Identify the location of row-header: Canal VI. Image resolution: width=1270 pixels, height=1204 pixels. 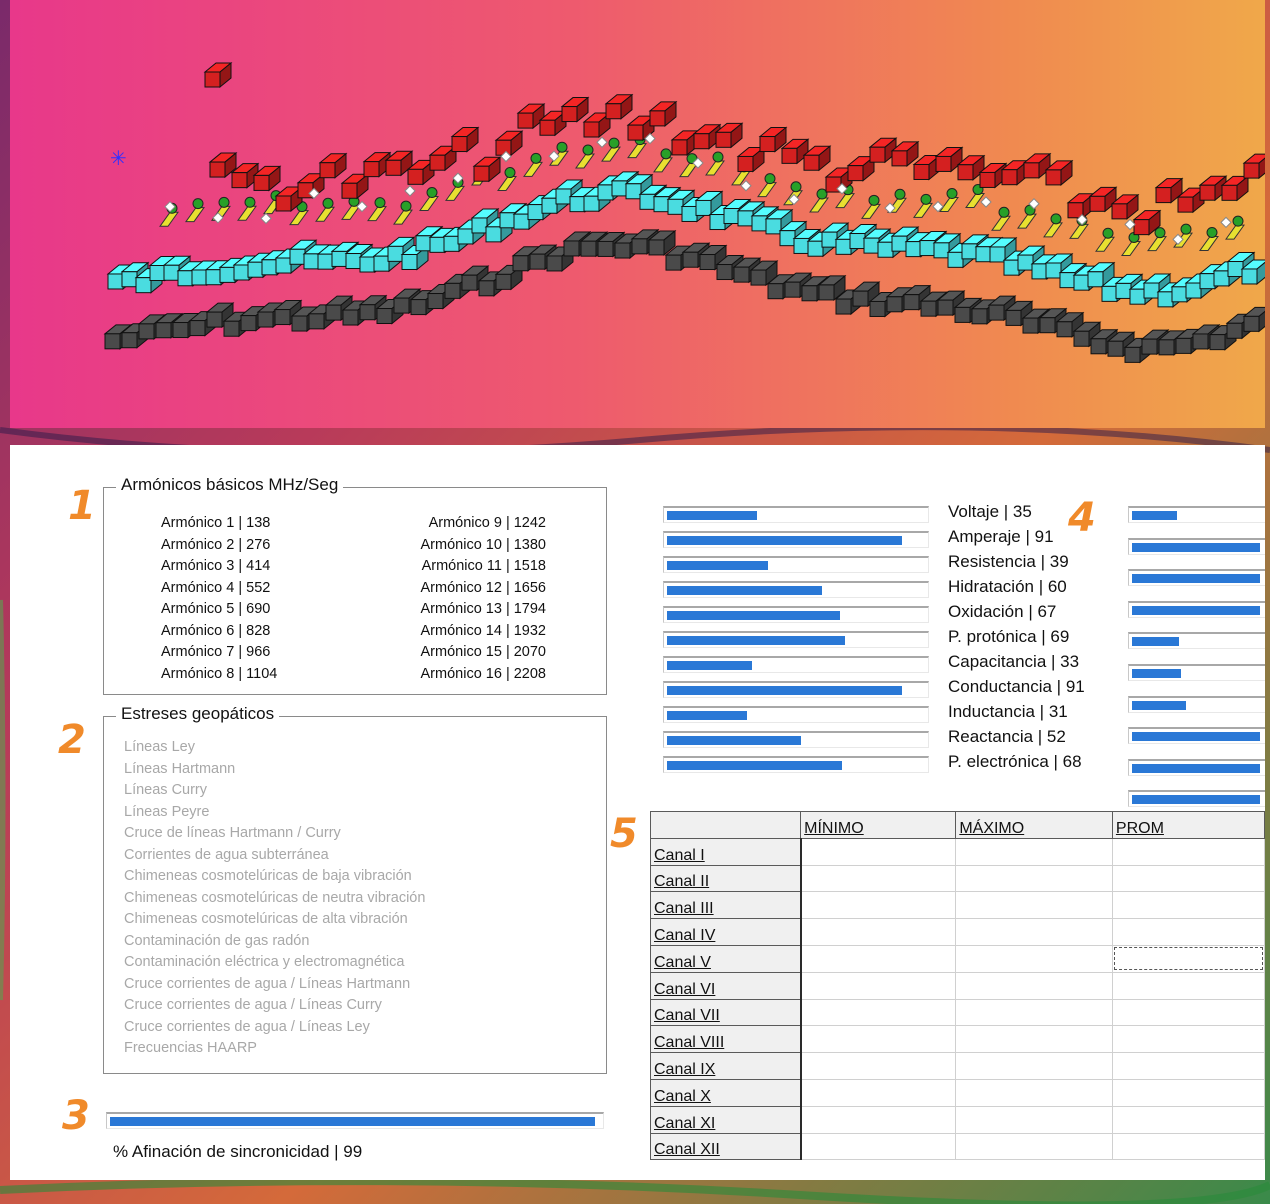
(725, 985).